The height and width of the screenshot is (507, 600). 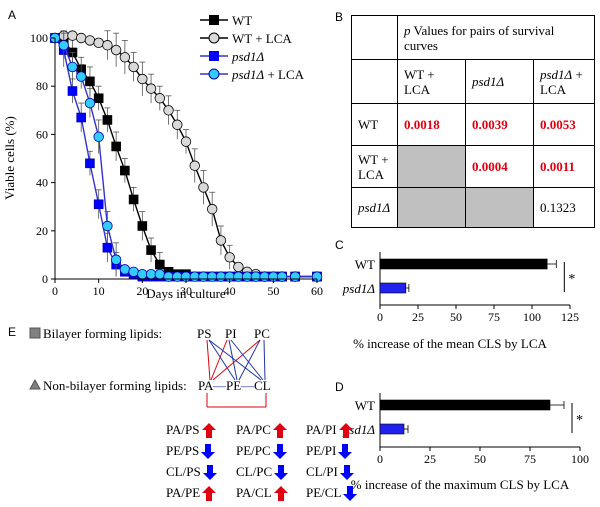 I want to click on panel-label-c: C, so click(x=339, y=245).